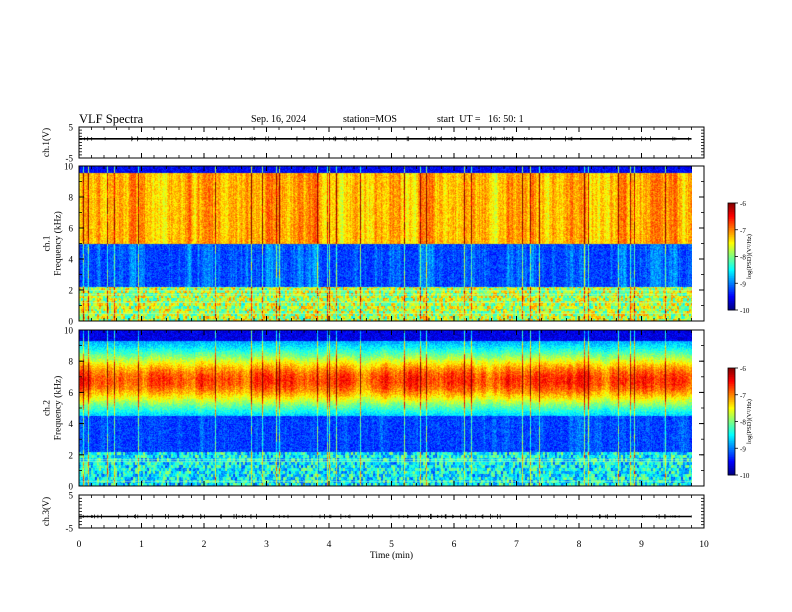 The width and height of the screenshot is (792, 612). Describe the element at coordinates (391, 555) in the screenshot. I see `x-axis-label: Time (min)` at that location.